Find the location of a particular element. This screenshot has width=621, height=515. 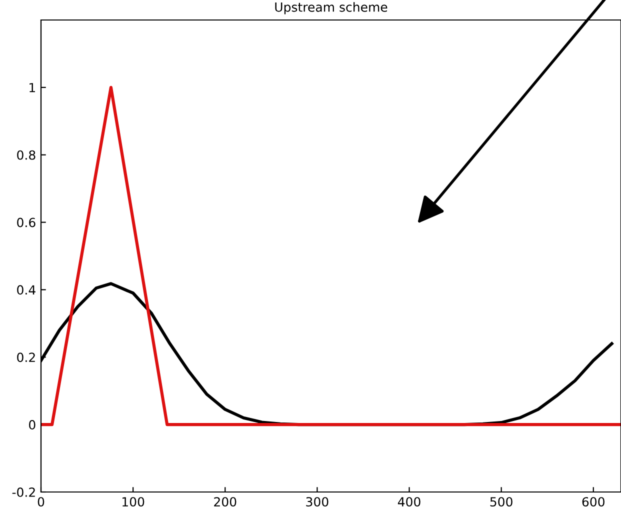

y-tick-label: -0.2 is located at coordinates (23, 492).